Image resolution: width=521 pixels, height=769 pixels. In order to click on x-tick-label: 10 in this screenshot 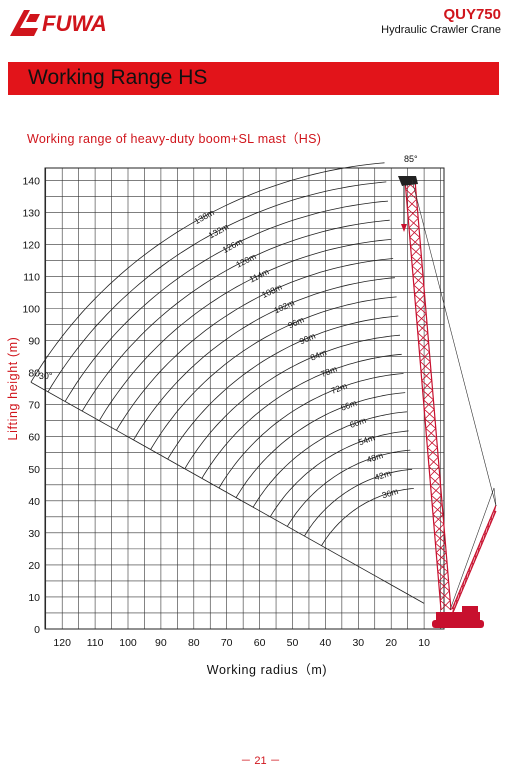, I will do `click(424, 643)`.